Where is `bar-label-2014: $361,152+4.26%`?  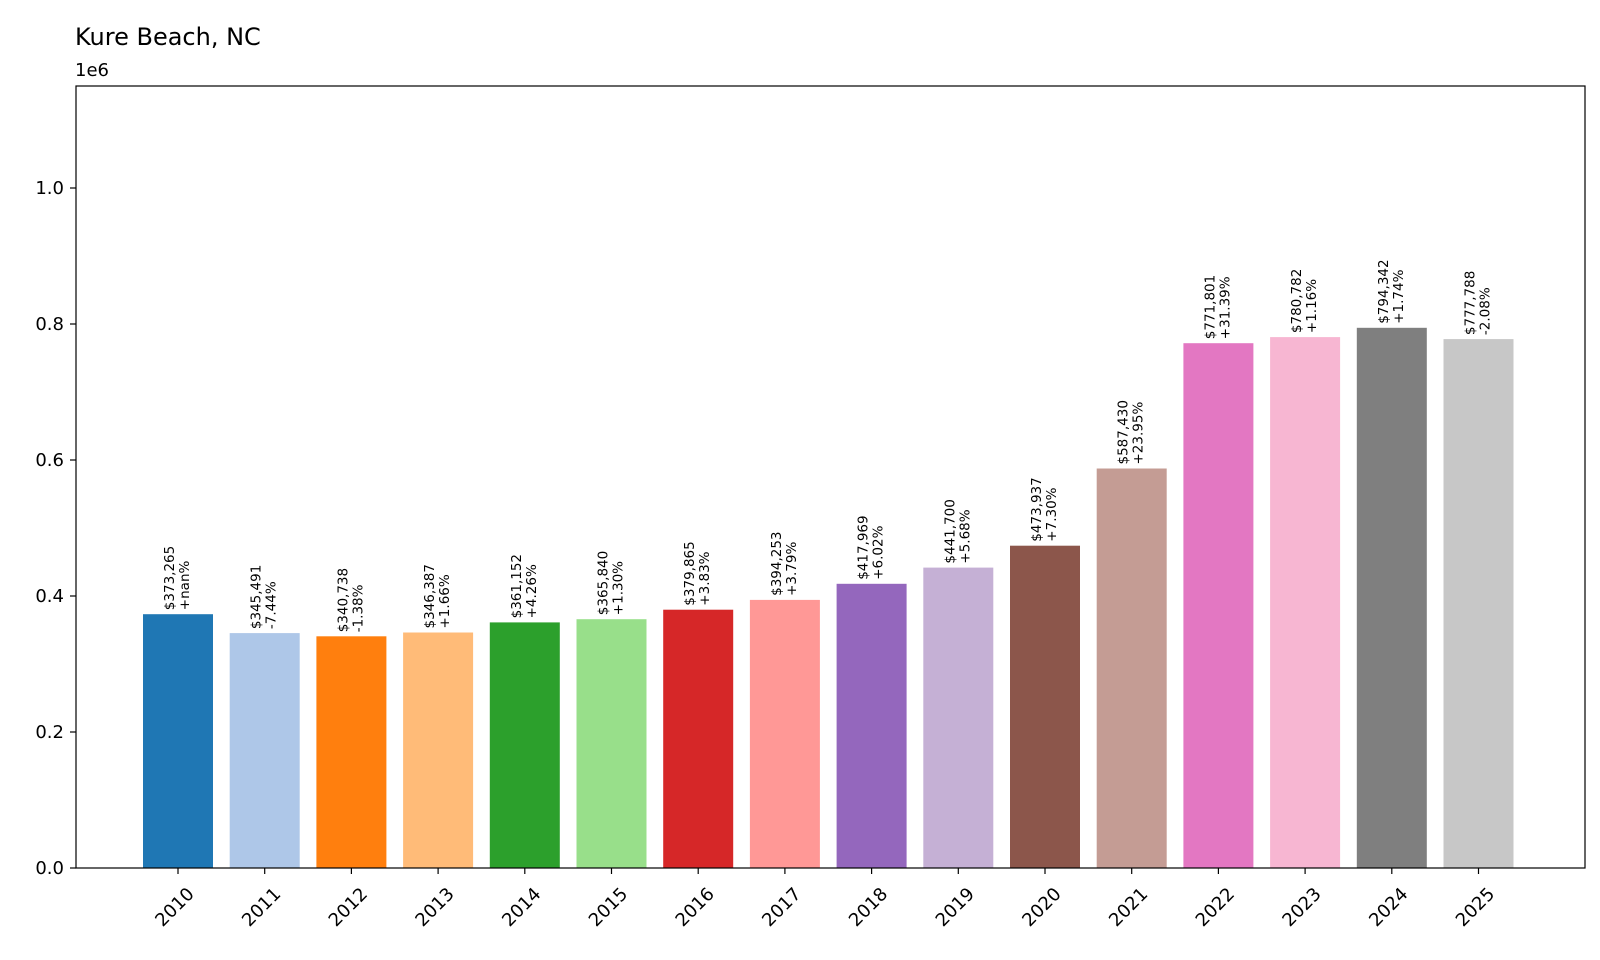 bar-label-2014: $361,152+4.26% is located at coordinates (524, 586).